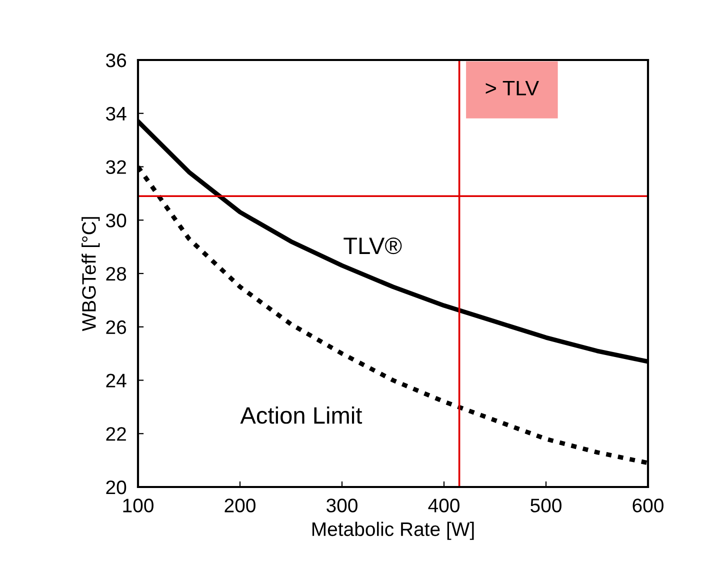 The width and height of the screenshot is (701, 574). Describe the element at coordinates (116, 167) in the screenshot. I see `y-tick-label: 32` at that location.